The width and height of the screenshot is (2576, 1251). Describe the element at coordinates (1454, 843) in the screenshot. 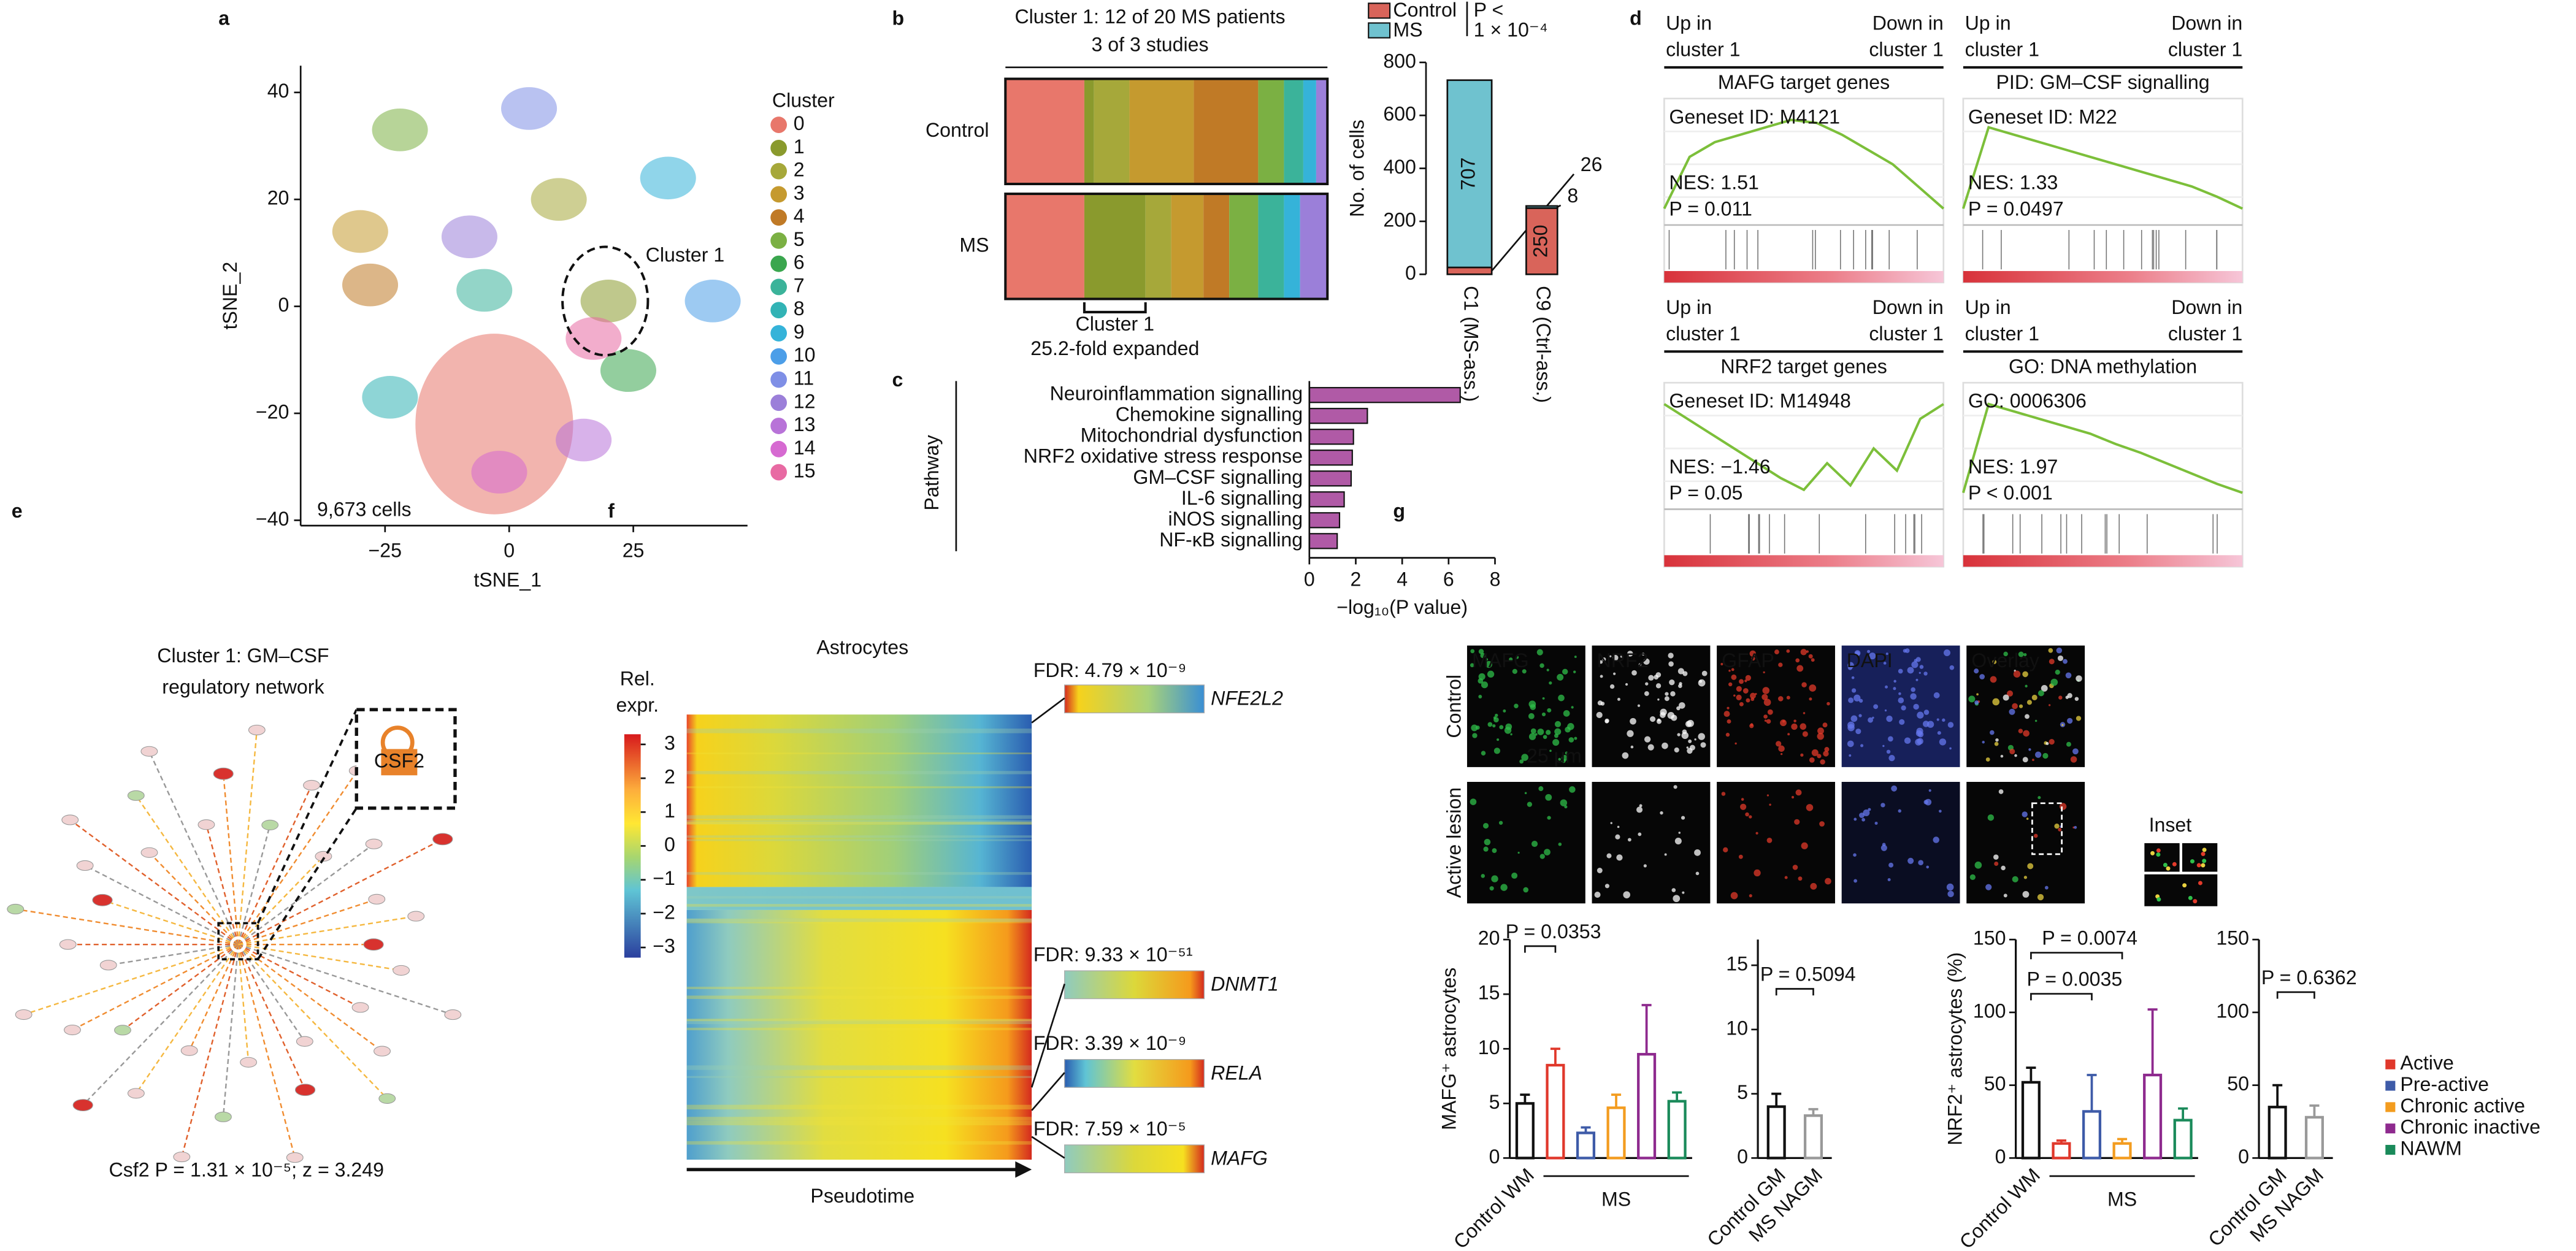

I see `row-label: Active lesion` at that location.